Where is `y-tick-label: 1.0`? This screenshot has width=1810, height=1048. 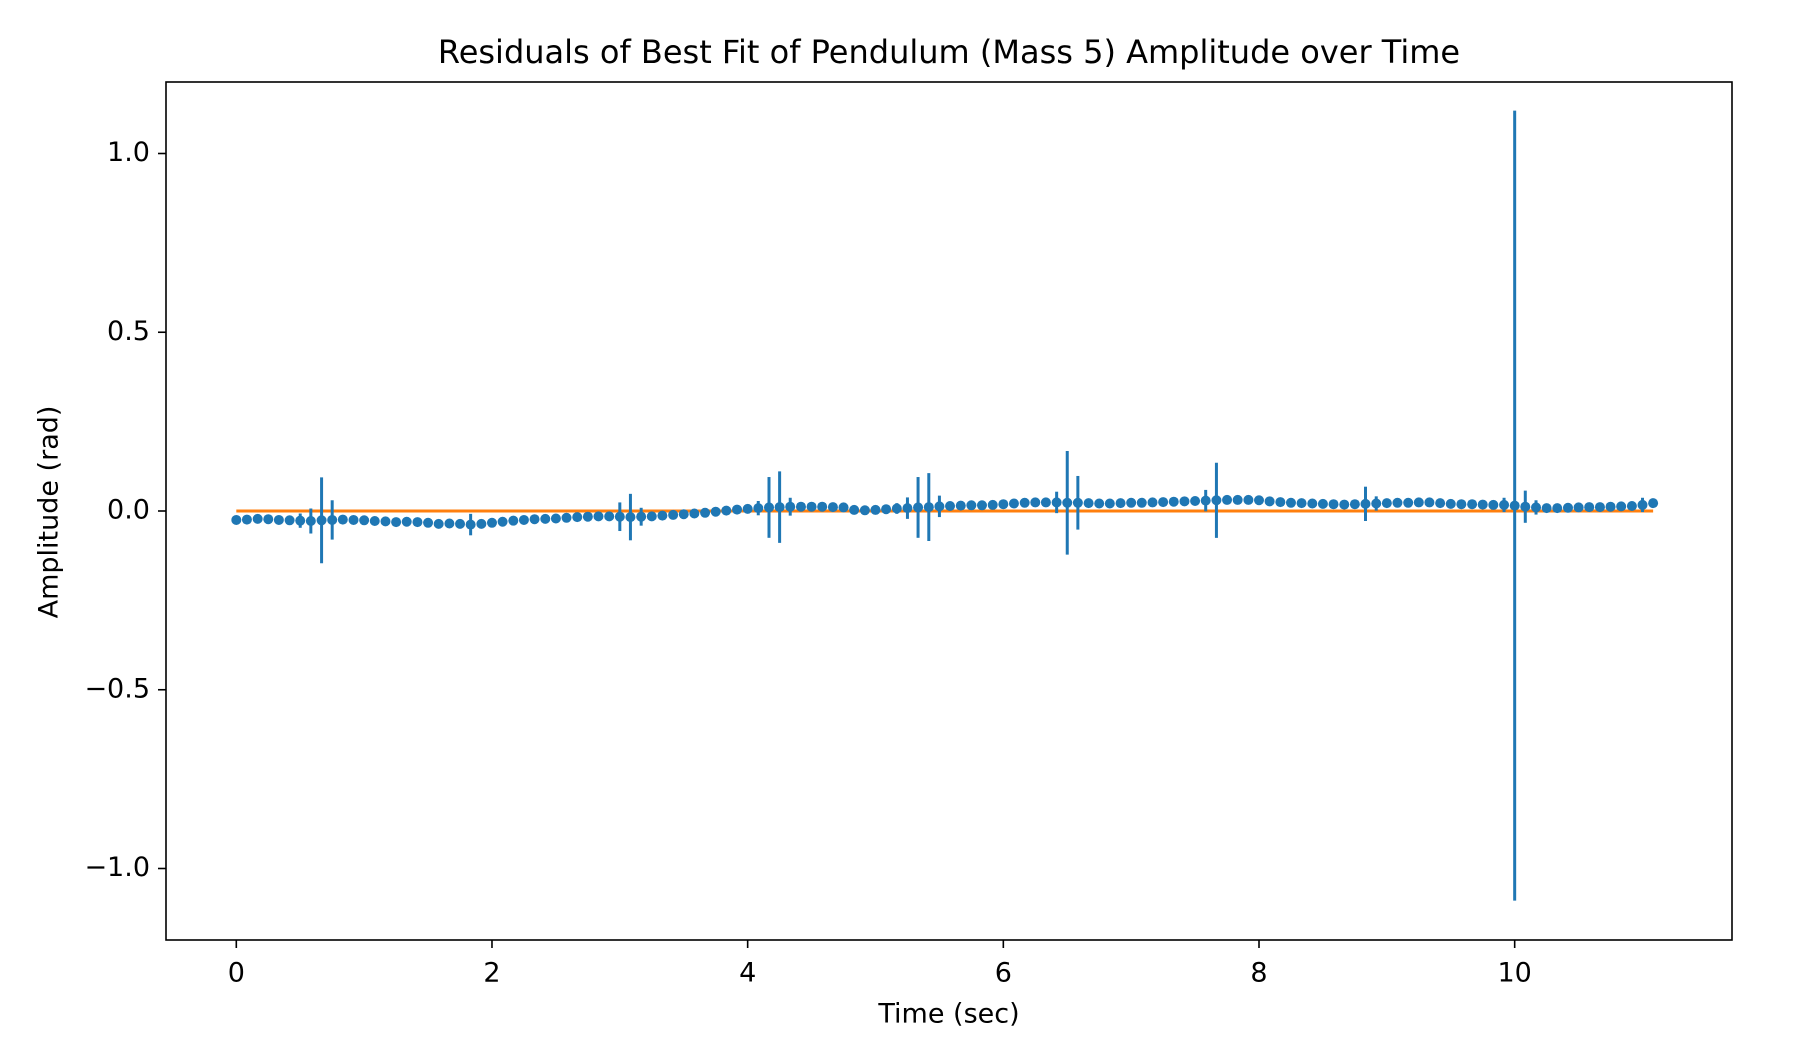
y-tick-label: 1.0 is located at coordinates (128, 152).